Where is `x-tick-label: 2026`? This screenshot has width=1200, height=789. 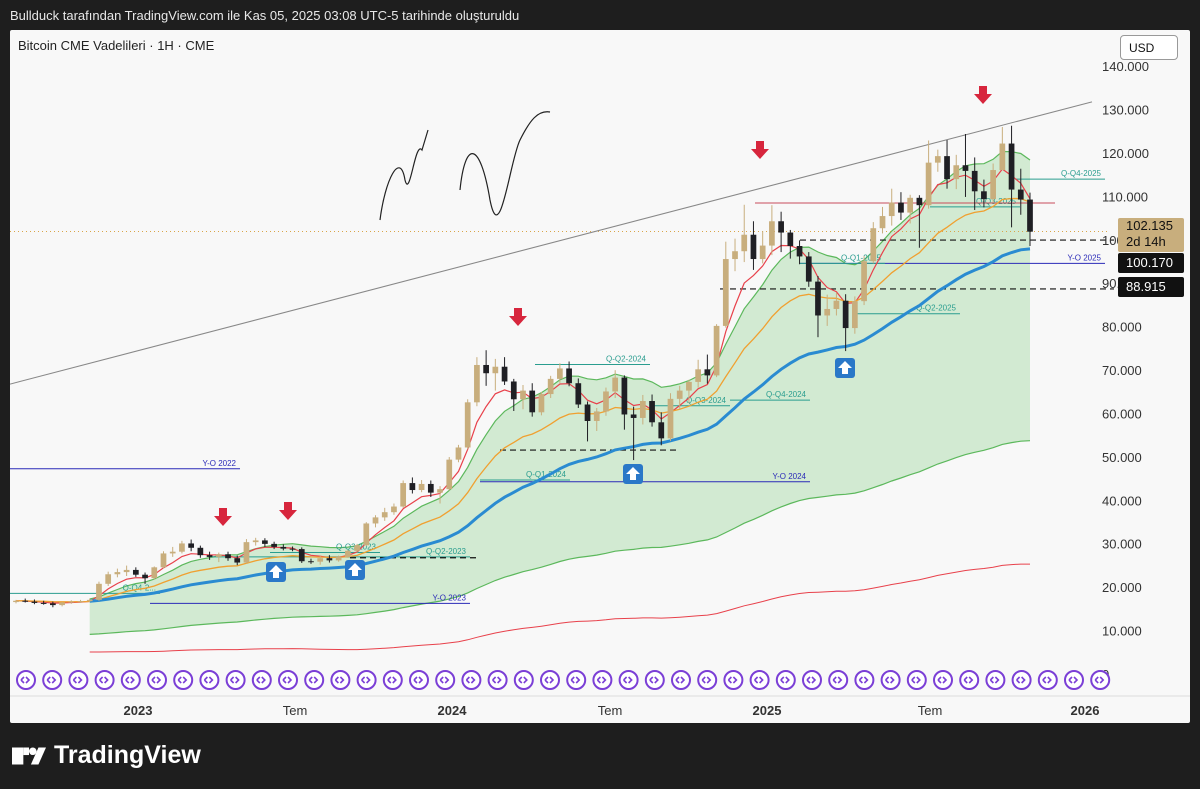 x-tick-label: 2026 is located at coordinates (1085, 710).